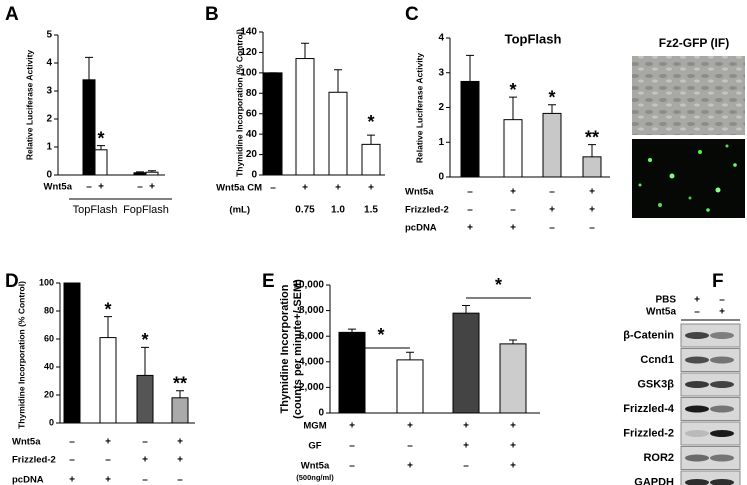 This screenshot has width=747, height=485. I want to click on y-tick-label: 60, so click(49, 338).